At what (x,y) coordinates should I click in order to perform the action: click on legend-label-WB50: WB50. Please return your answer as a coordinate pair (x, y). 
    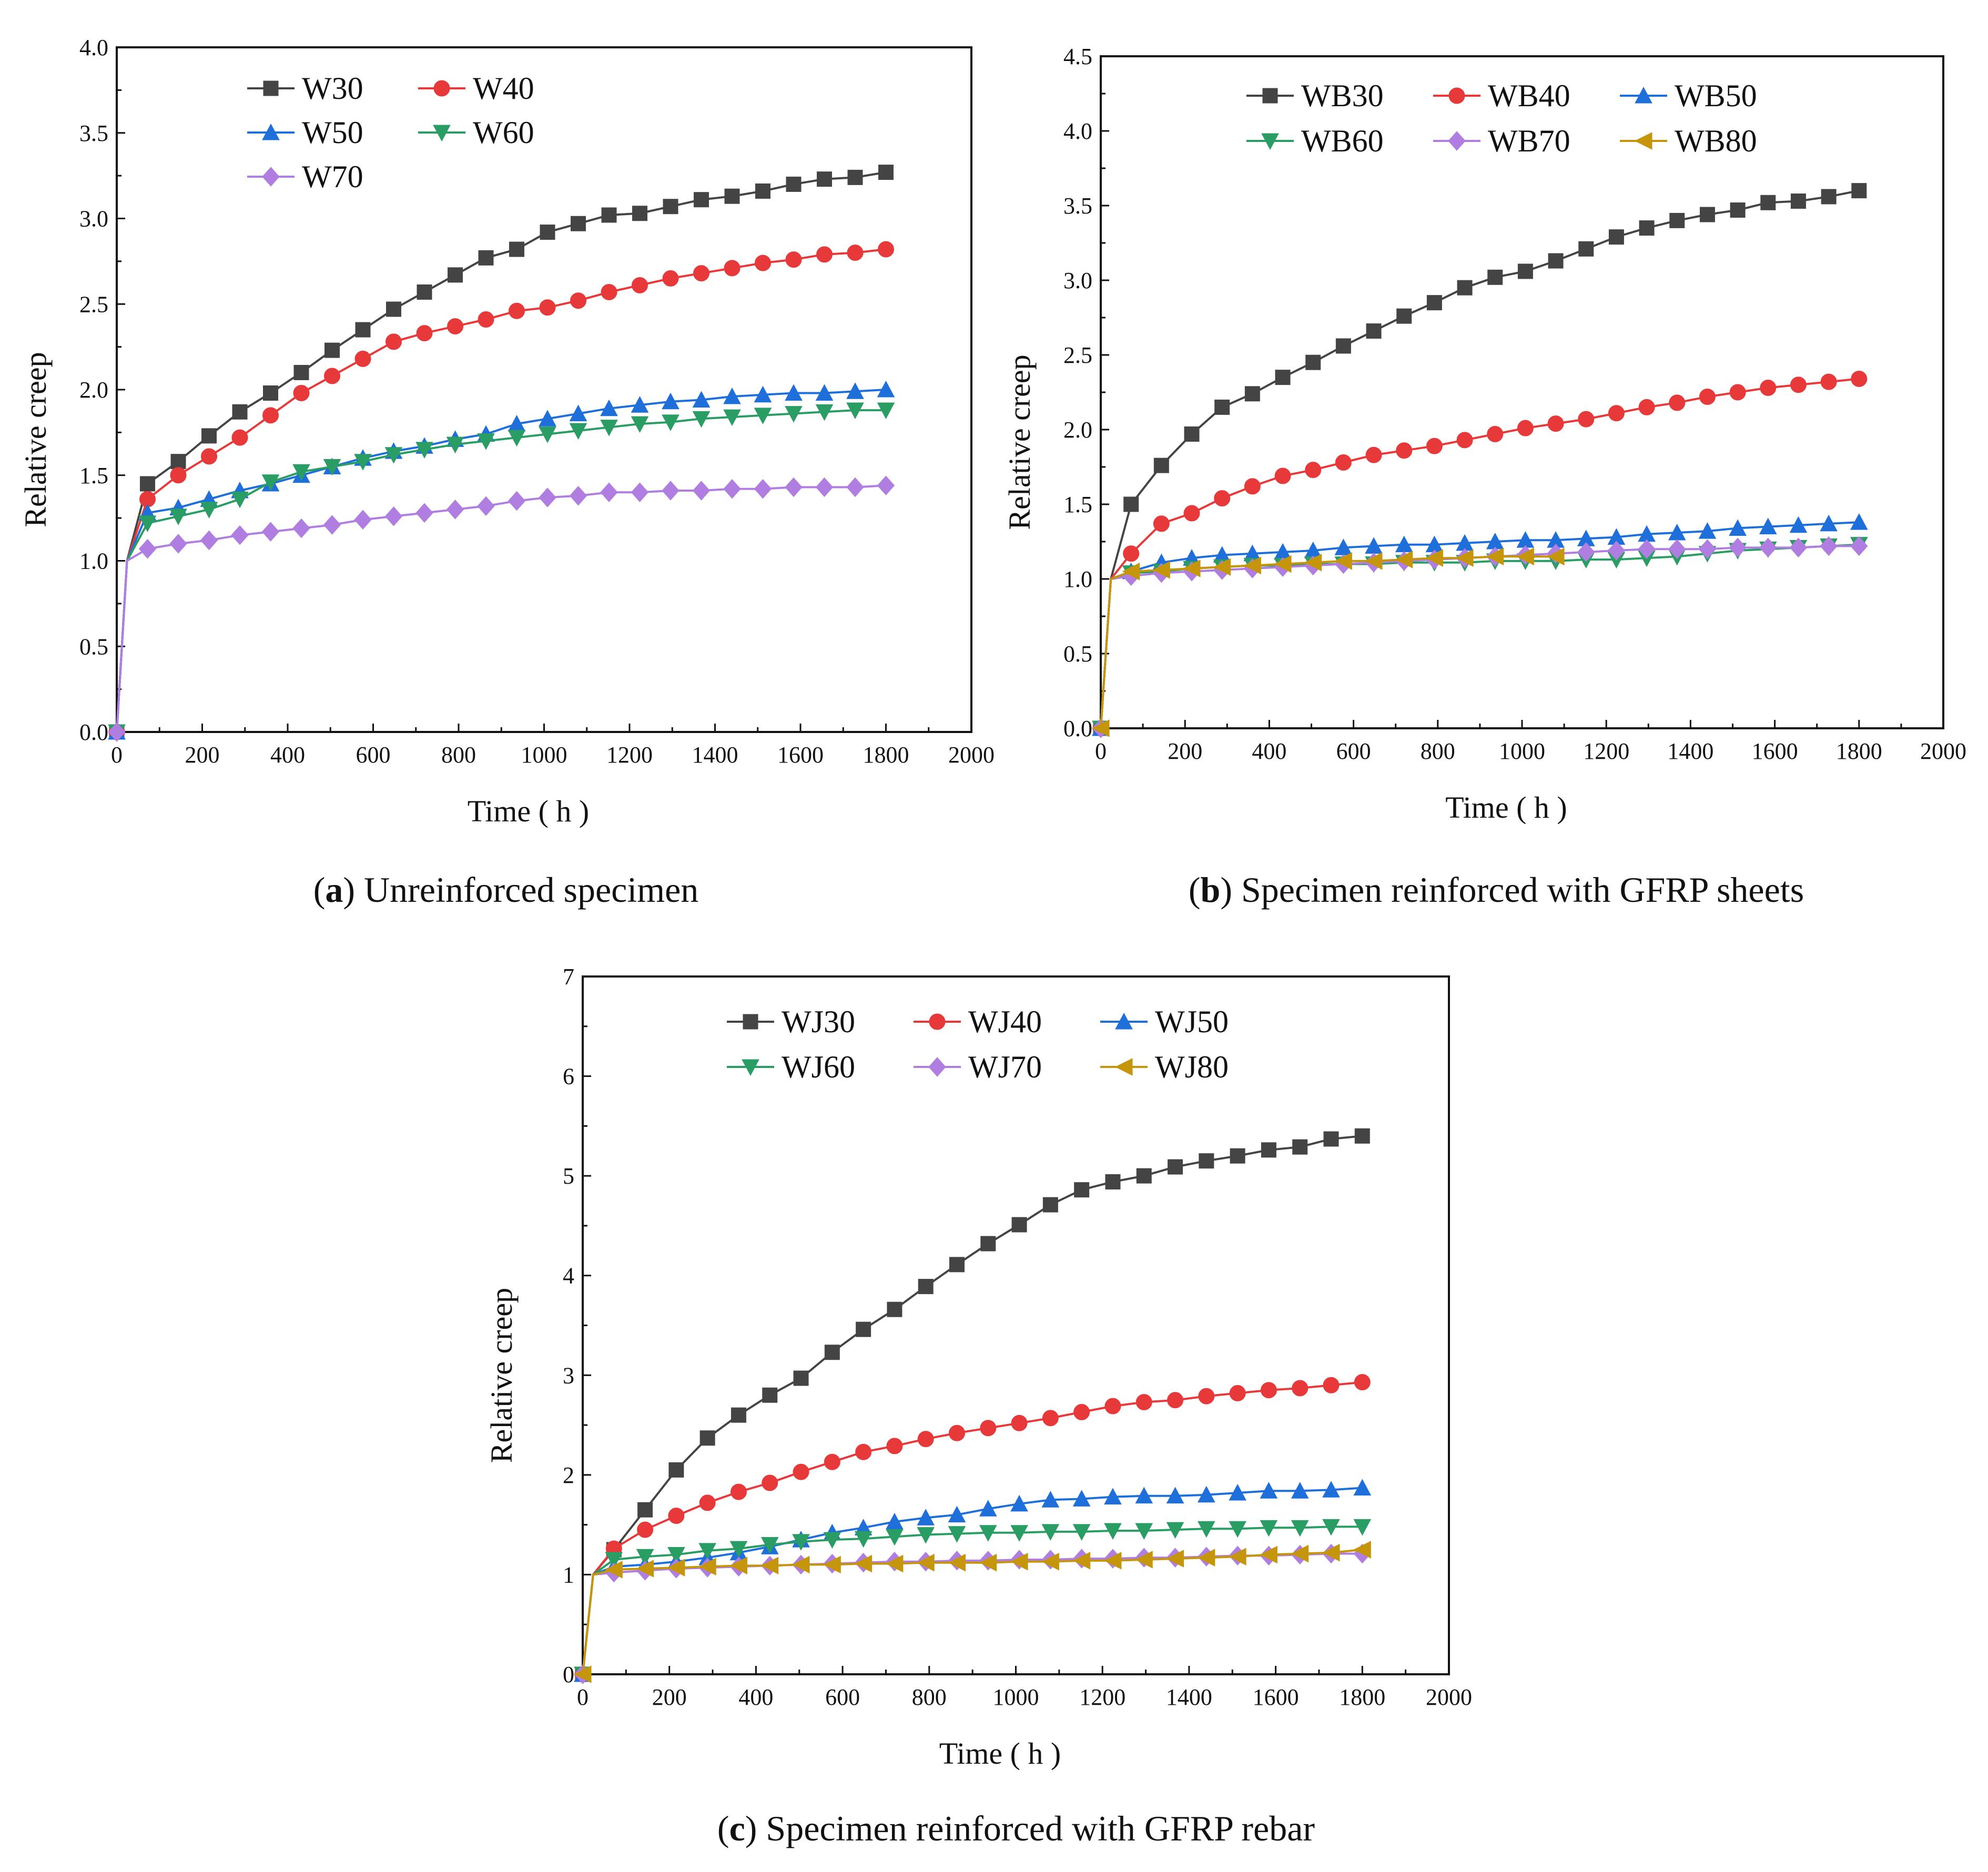
    Looking at the image, I should click on (1716, 95).